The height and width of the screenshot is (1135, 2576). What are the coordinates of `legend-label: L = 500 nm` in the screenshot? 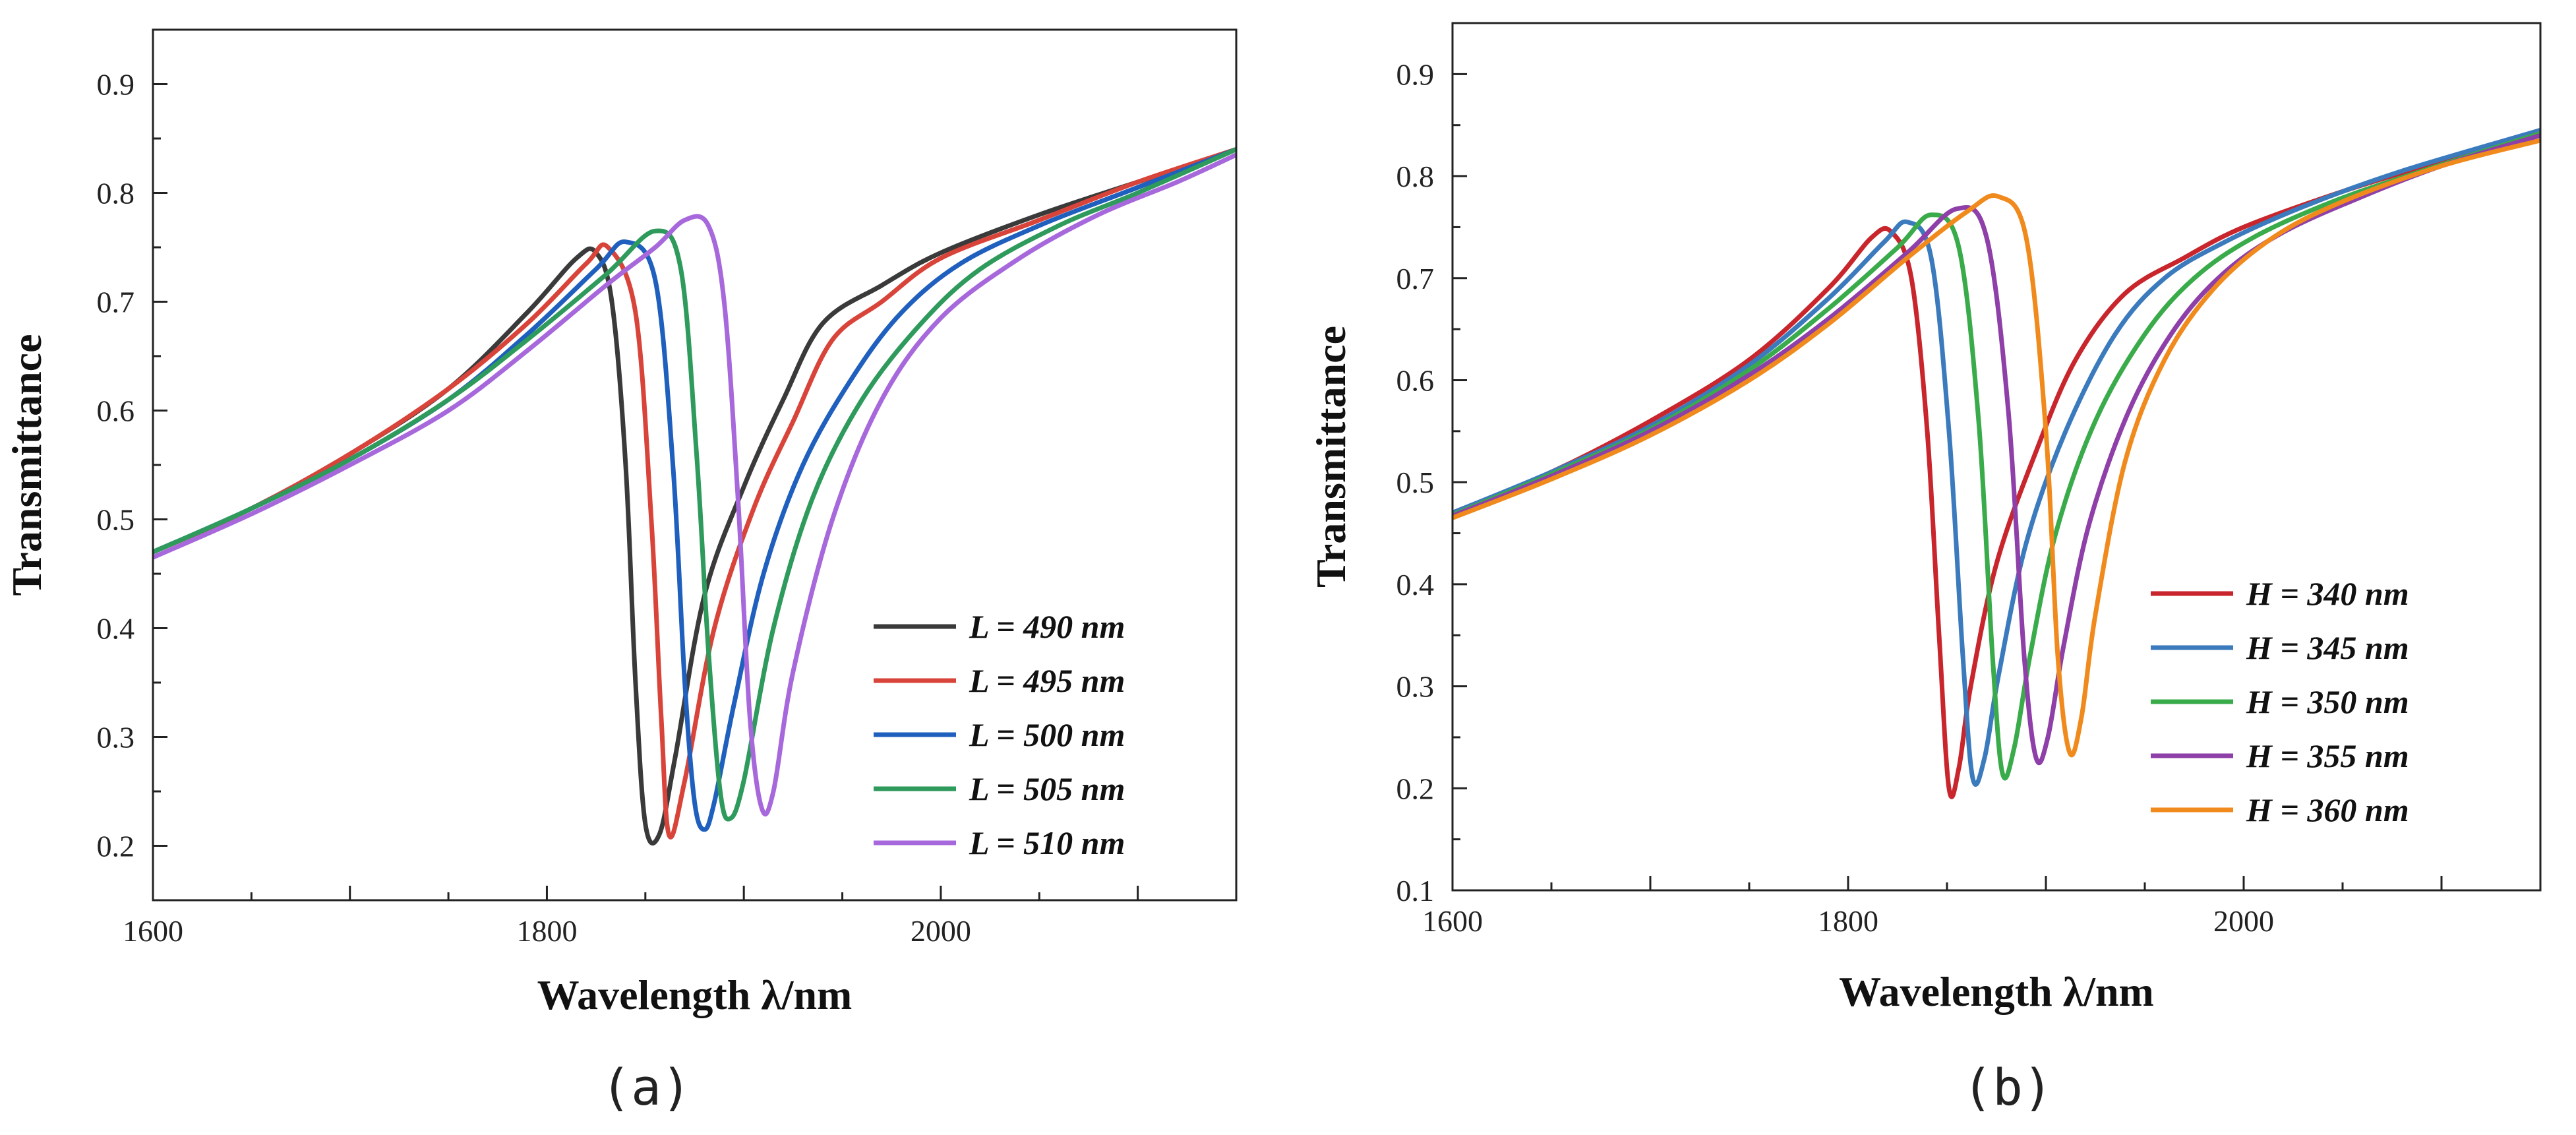 It's located at (1047, 735).